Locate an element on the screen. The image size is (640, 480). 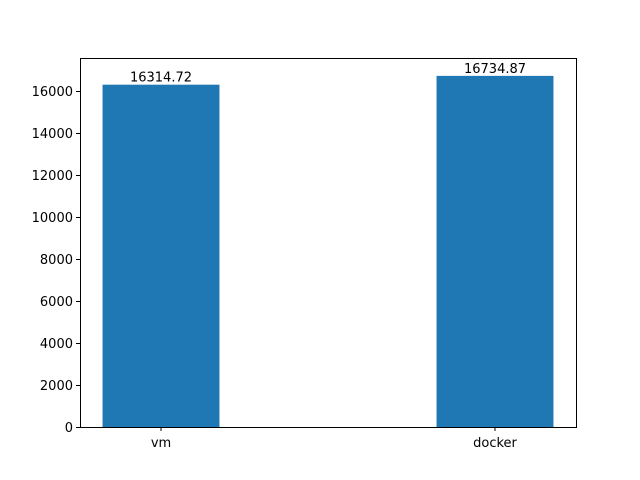
x-tick-label: vm is located at coordinates (161, 443).